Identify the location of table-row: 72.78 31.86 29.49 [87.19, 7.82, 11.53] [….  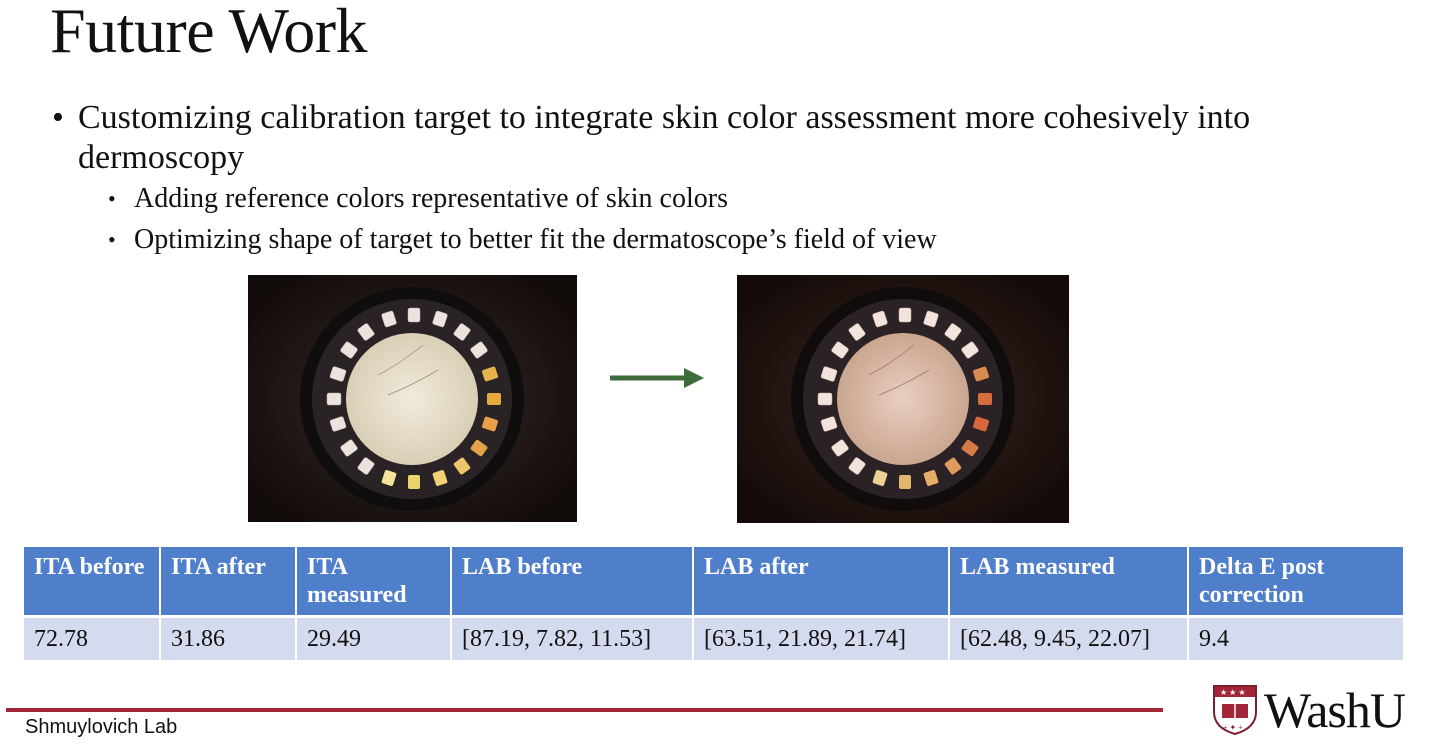
(714, 638).